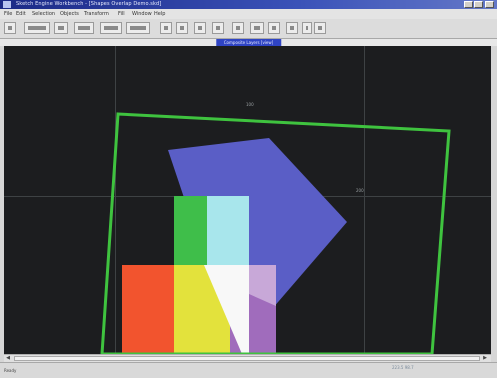 The height and width of the screenshot is (378, 497). Describe the element at coordinates (10, 28) in the screenshot. I see `new-button` at that location.